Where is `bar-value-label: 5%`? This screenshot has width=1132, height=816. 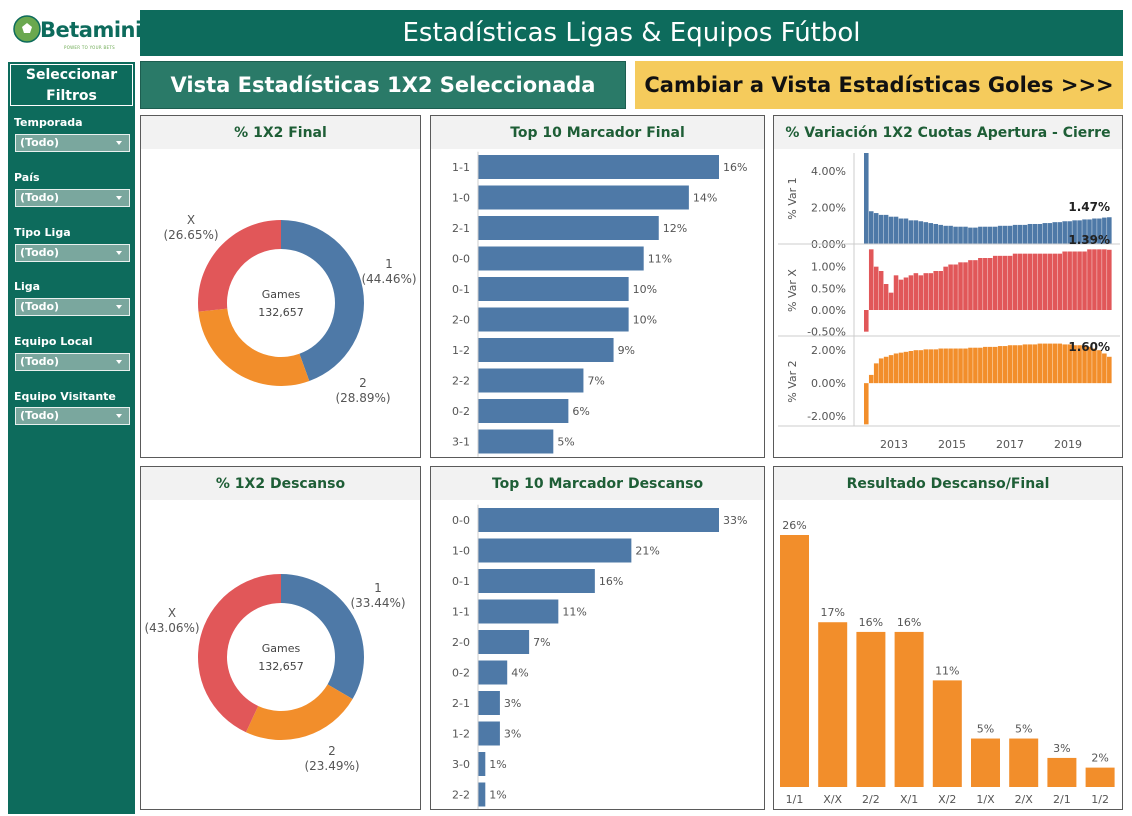 bar-value-label: 5% is located at coordinates (1023, 729).